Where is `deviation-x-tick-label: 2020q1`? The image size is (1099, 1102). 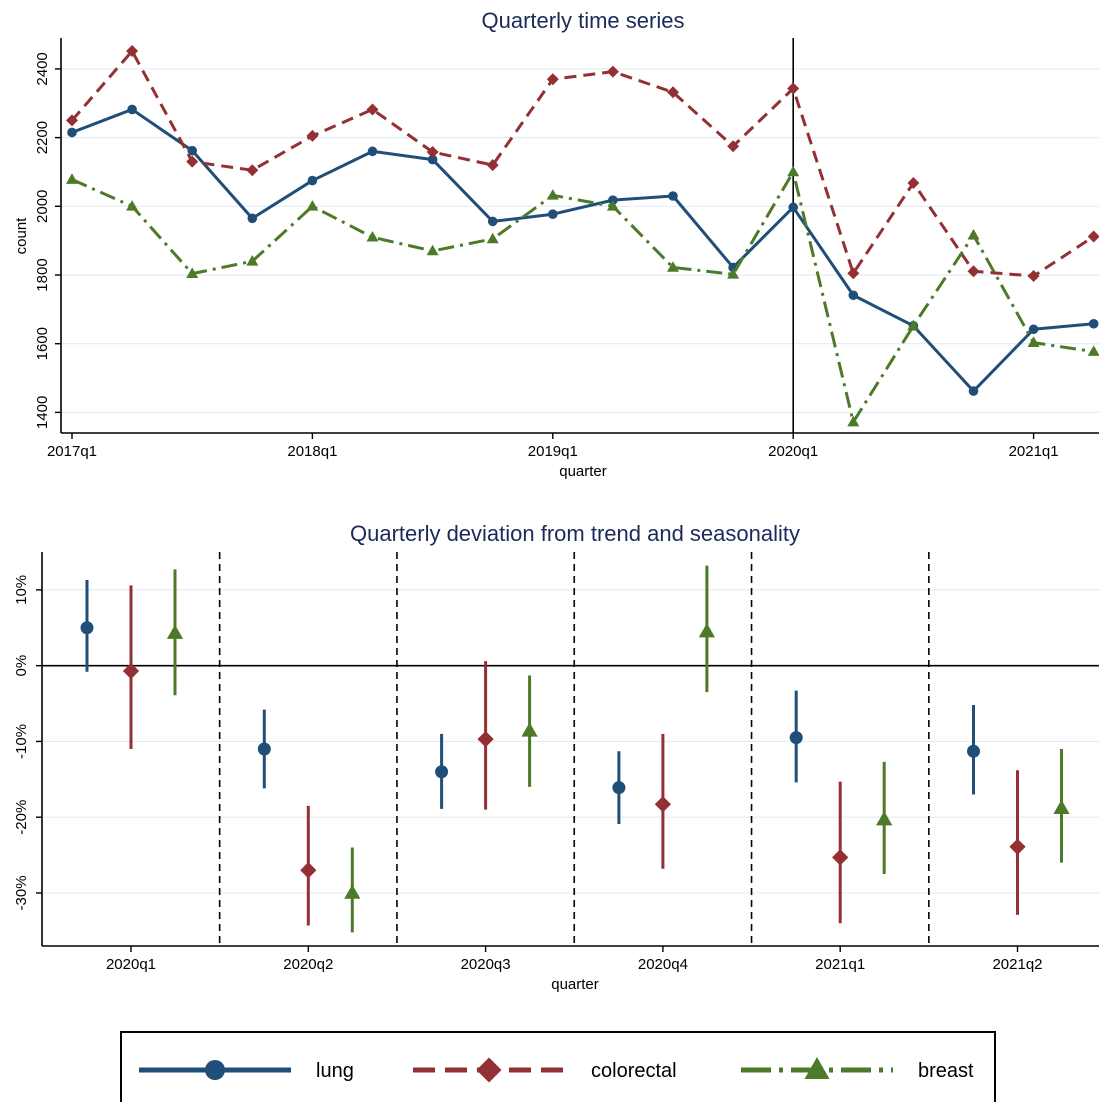 deviation-x-tick-label: 2020q1 is located at coordinates (131, 964).